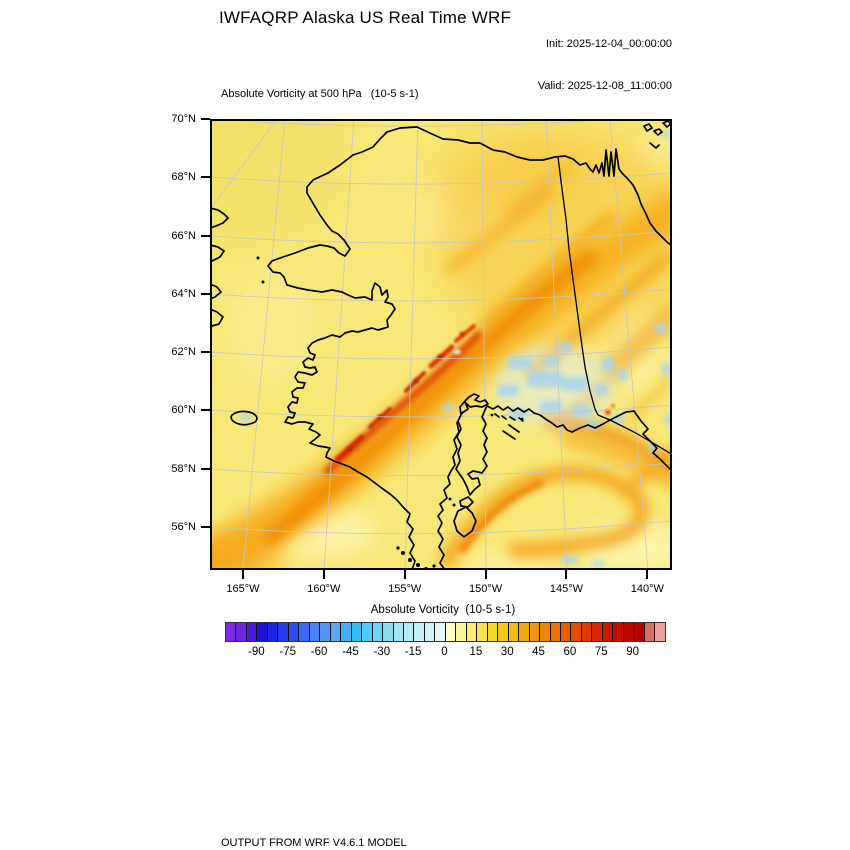 Image resolution: width=850 pixels, height=850 pixels. Describe the element at coordinates (183, 527) in the screenshot. I see `lat-tick-label: 56°N` at that location.